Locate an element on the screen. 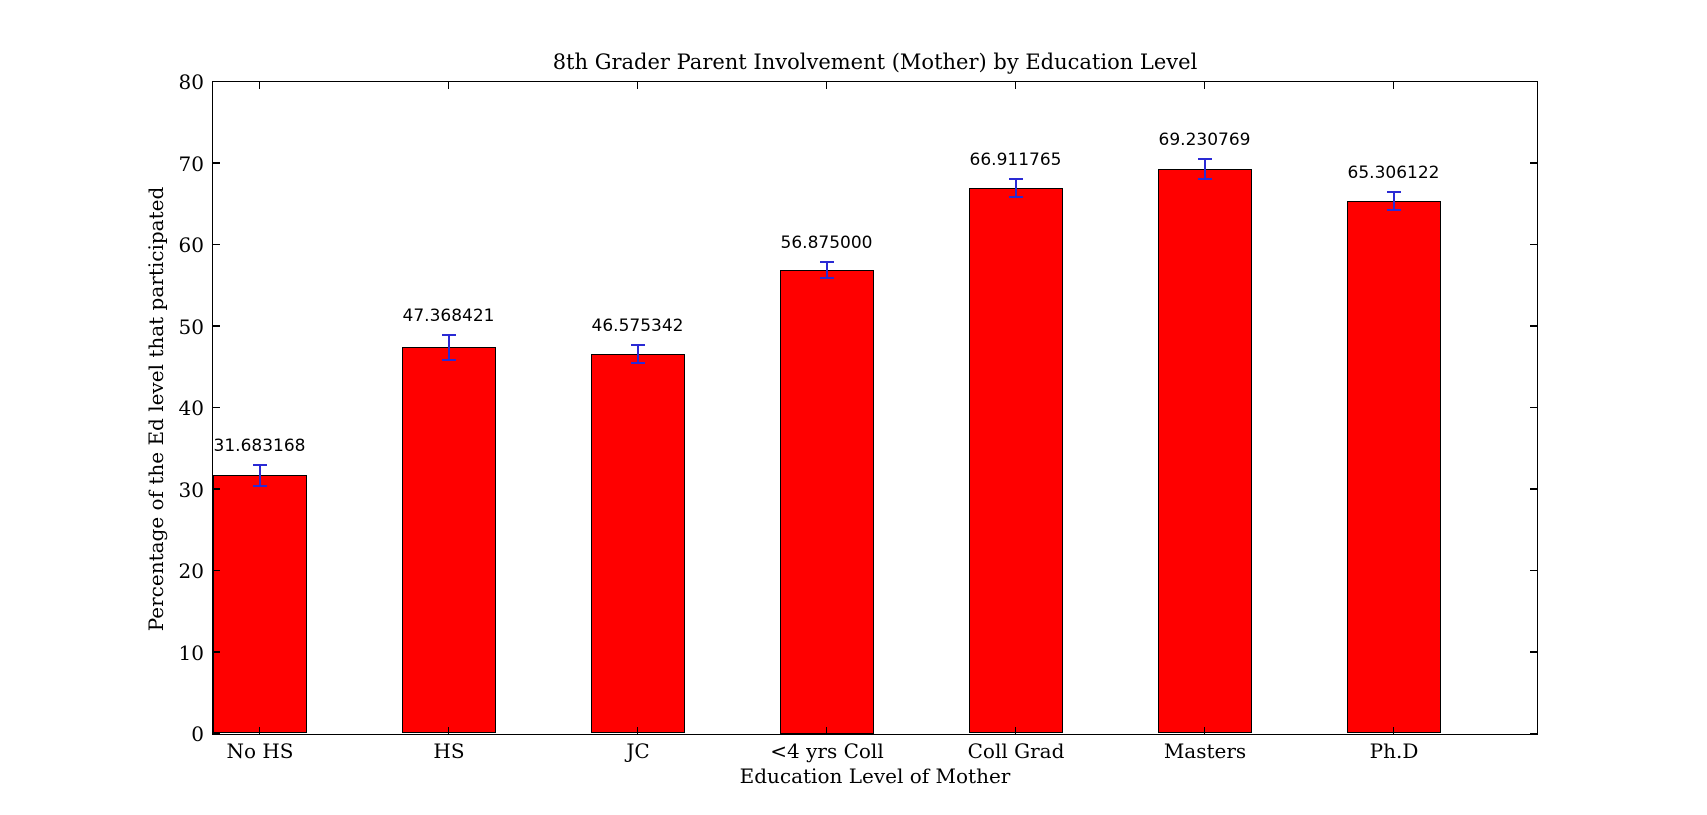 The height and width of the screenshot is (815, 1707). bar-value-label: 46.575342 is located at coordinates (637, 325).